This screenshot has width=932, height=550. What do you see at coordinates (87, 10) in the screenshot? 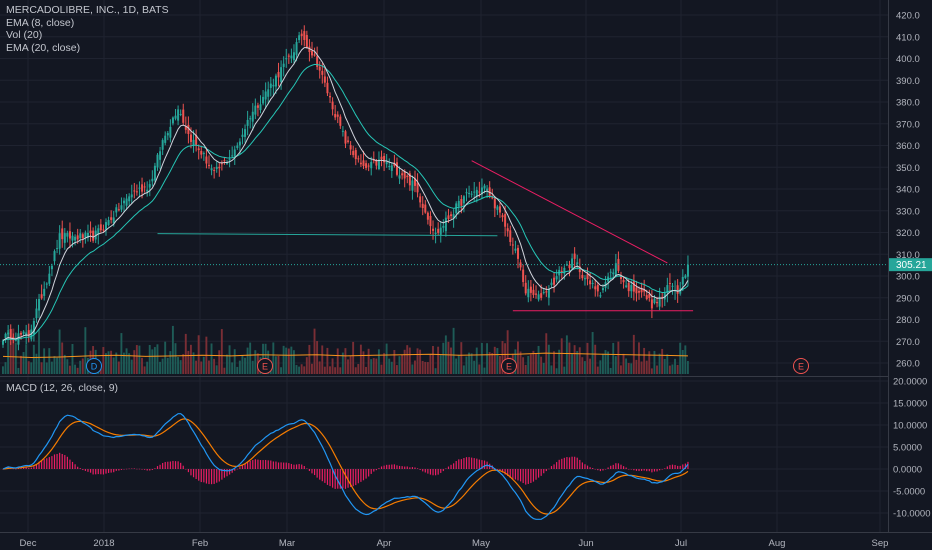
I see `legend-symbol: MERCADOLIBRE, INC., 1D, BATS` at bounding box center [87, 10].